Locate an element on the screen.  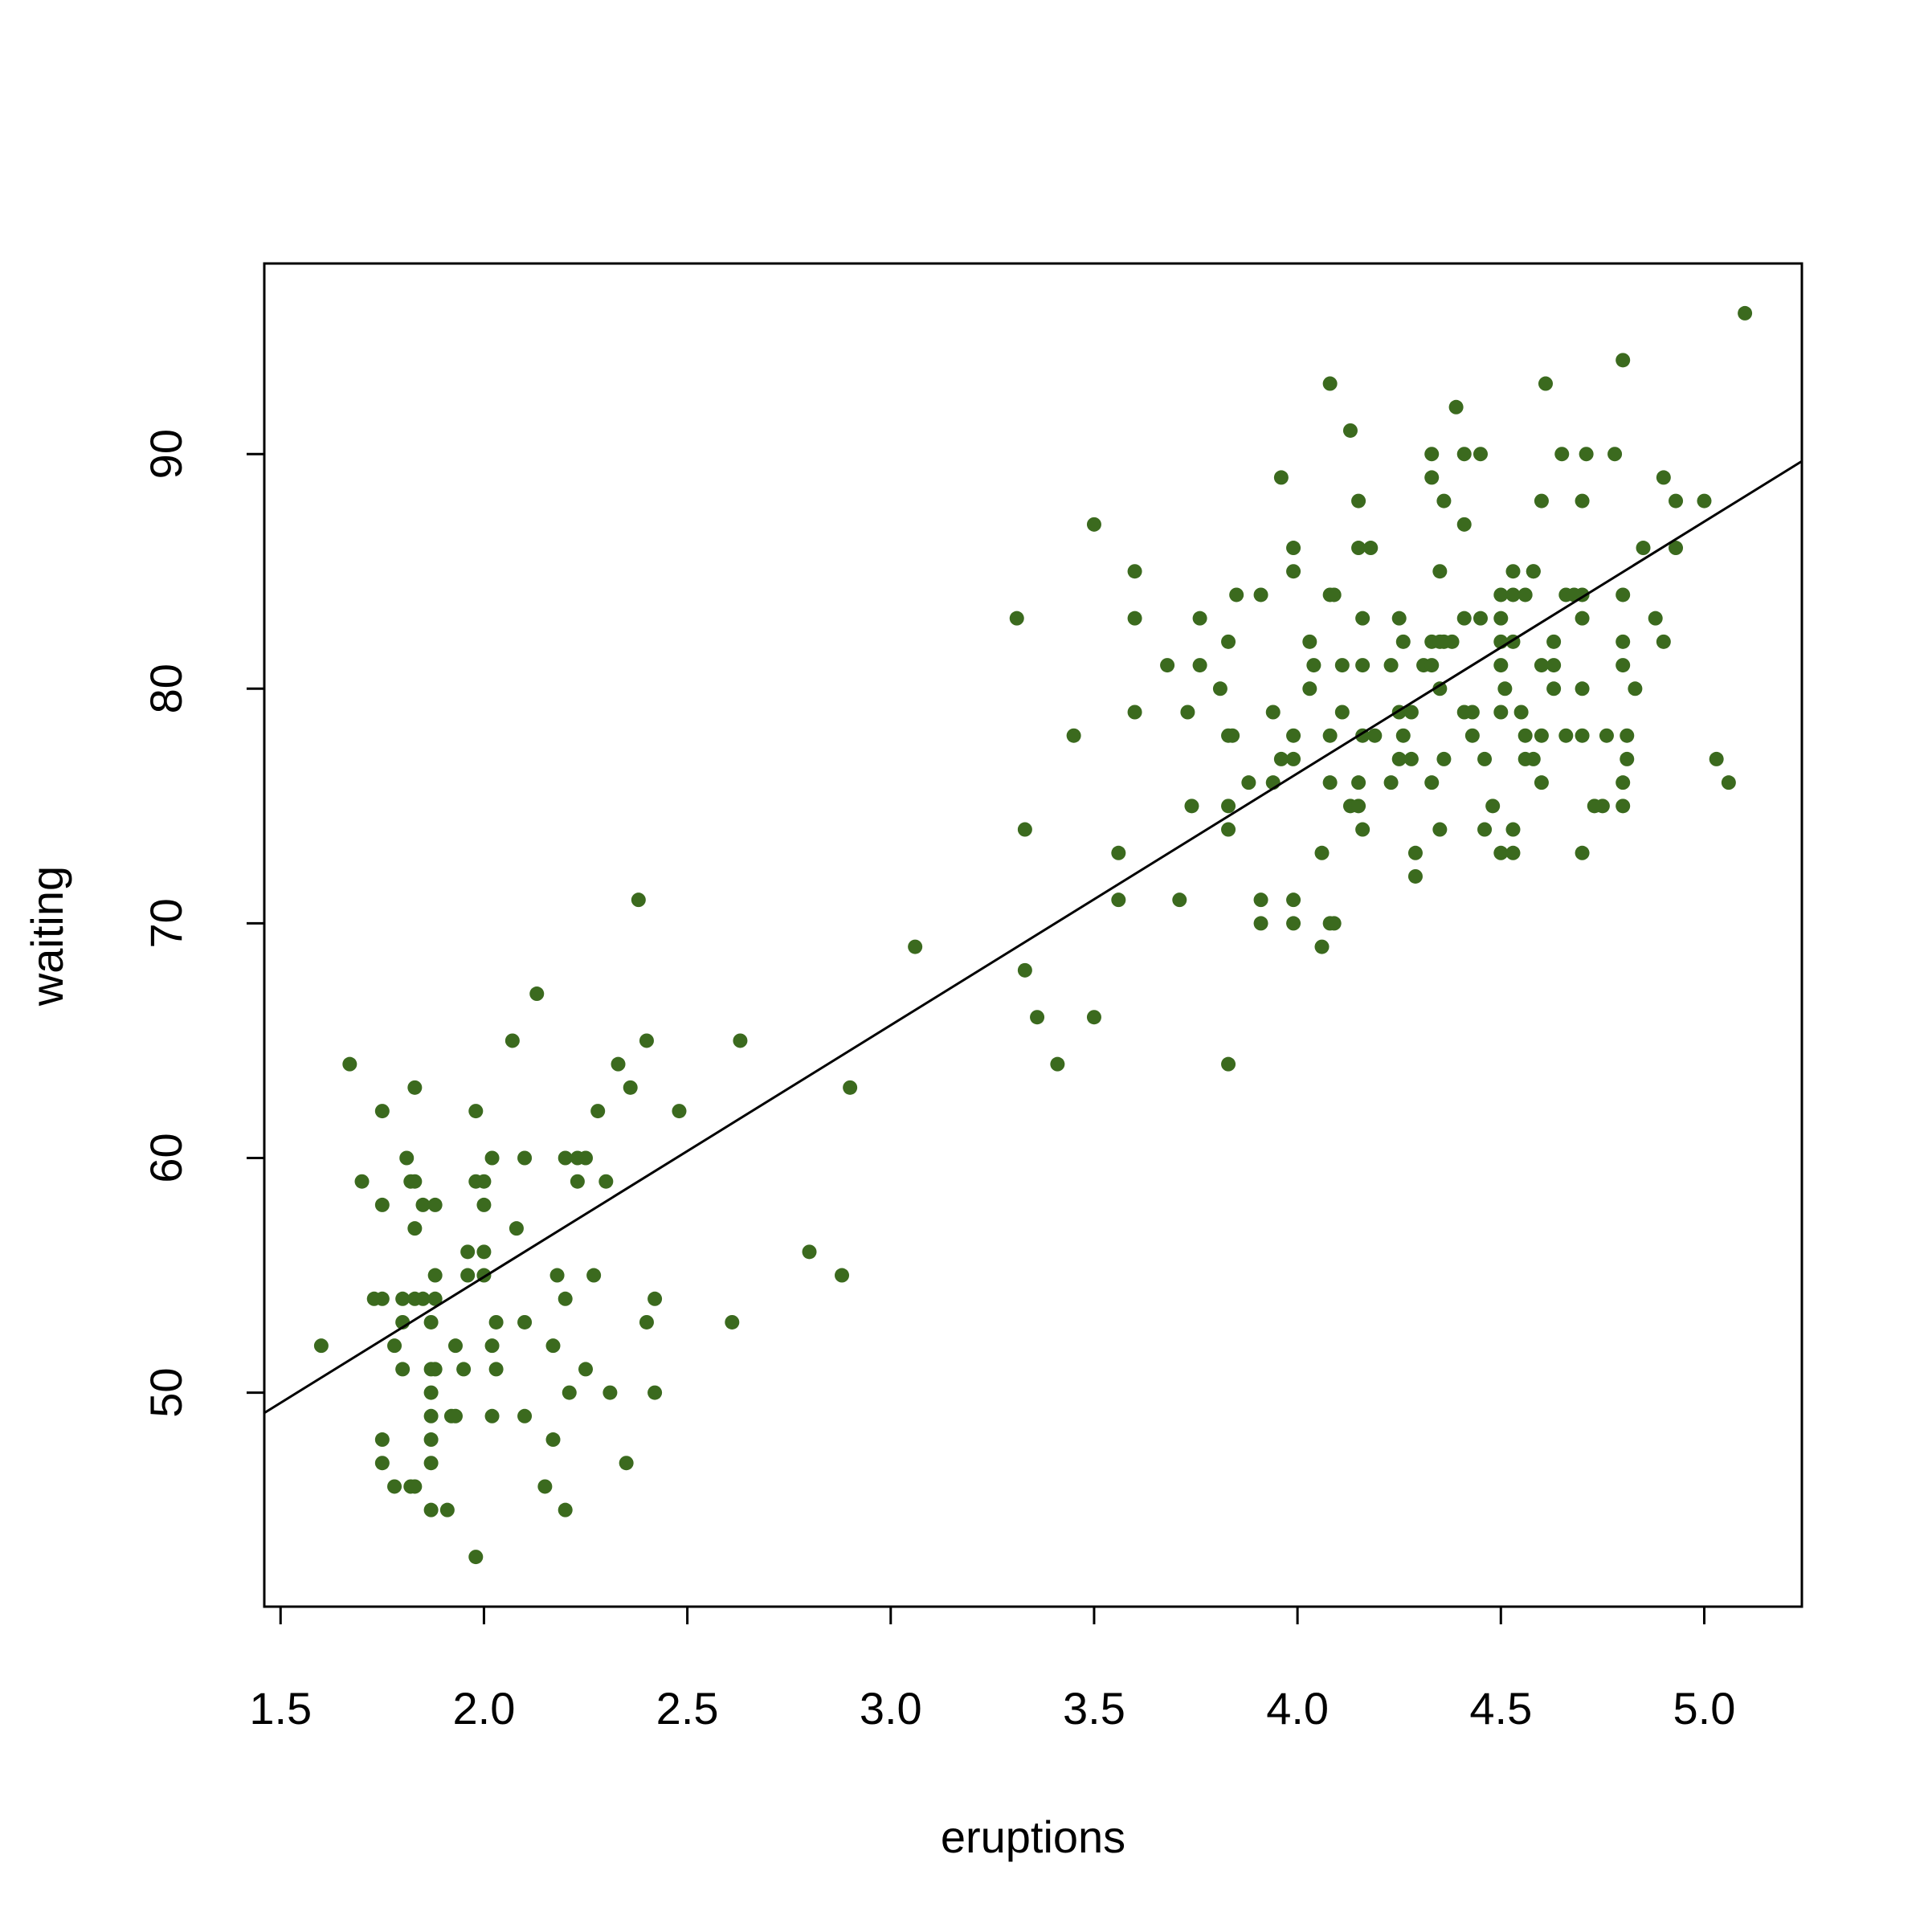
x-tick-label: 5.0 is located at coordinates (1704, 1708).